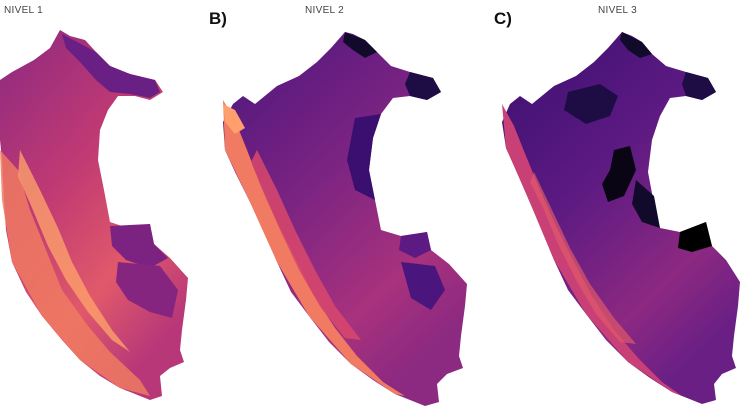 This screenshot has width=745, height=419. Describe the element at coordinates (619, 174) in the screenshot. I see `region-central-dark` at that location.